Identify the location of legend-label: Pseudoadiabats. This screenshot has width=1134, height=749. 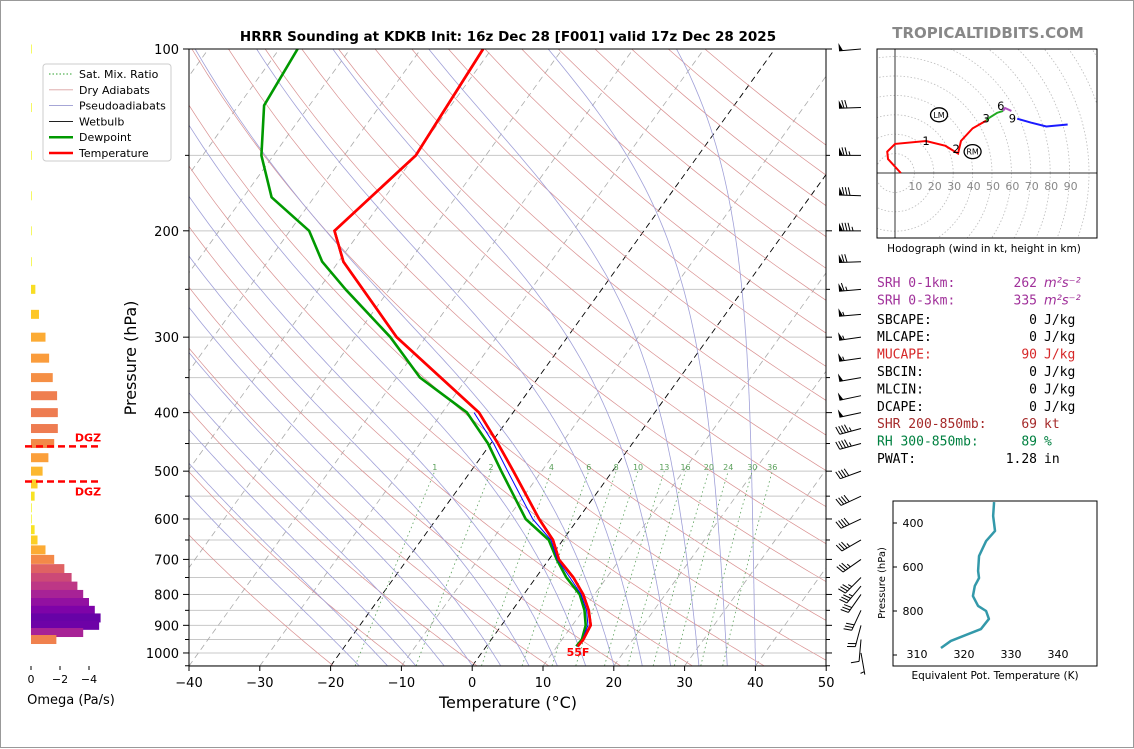
(122, 106).